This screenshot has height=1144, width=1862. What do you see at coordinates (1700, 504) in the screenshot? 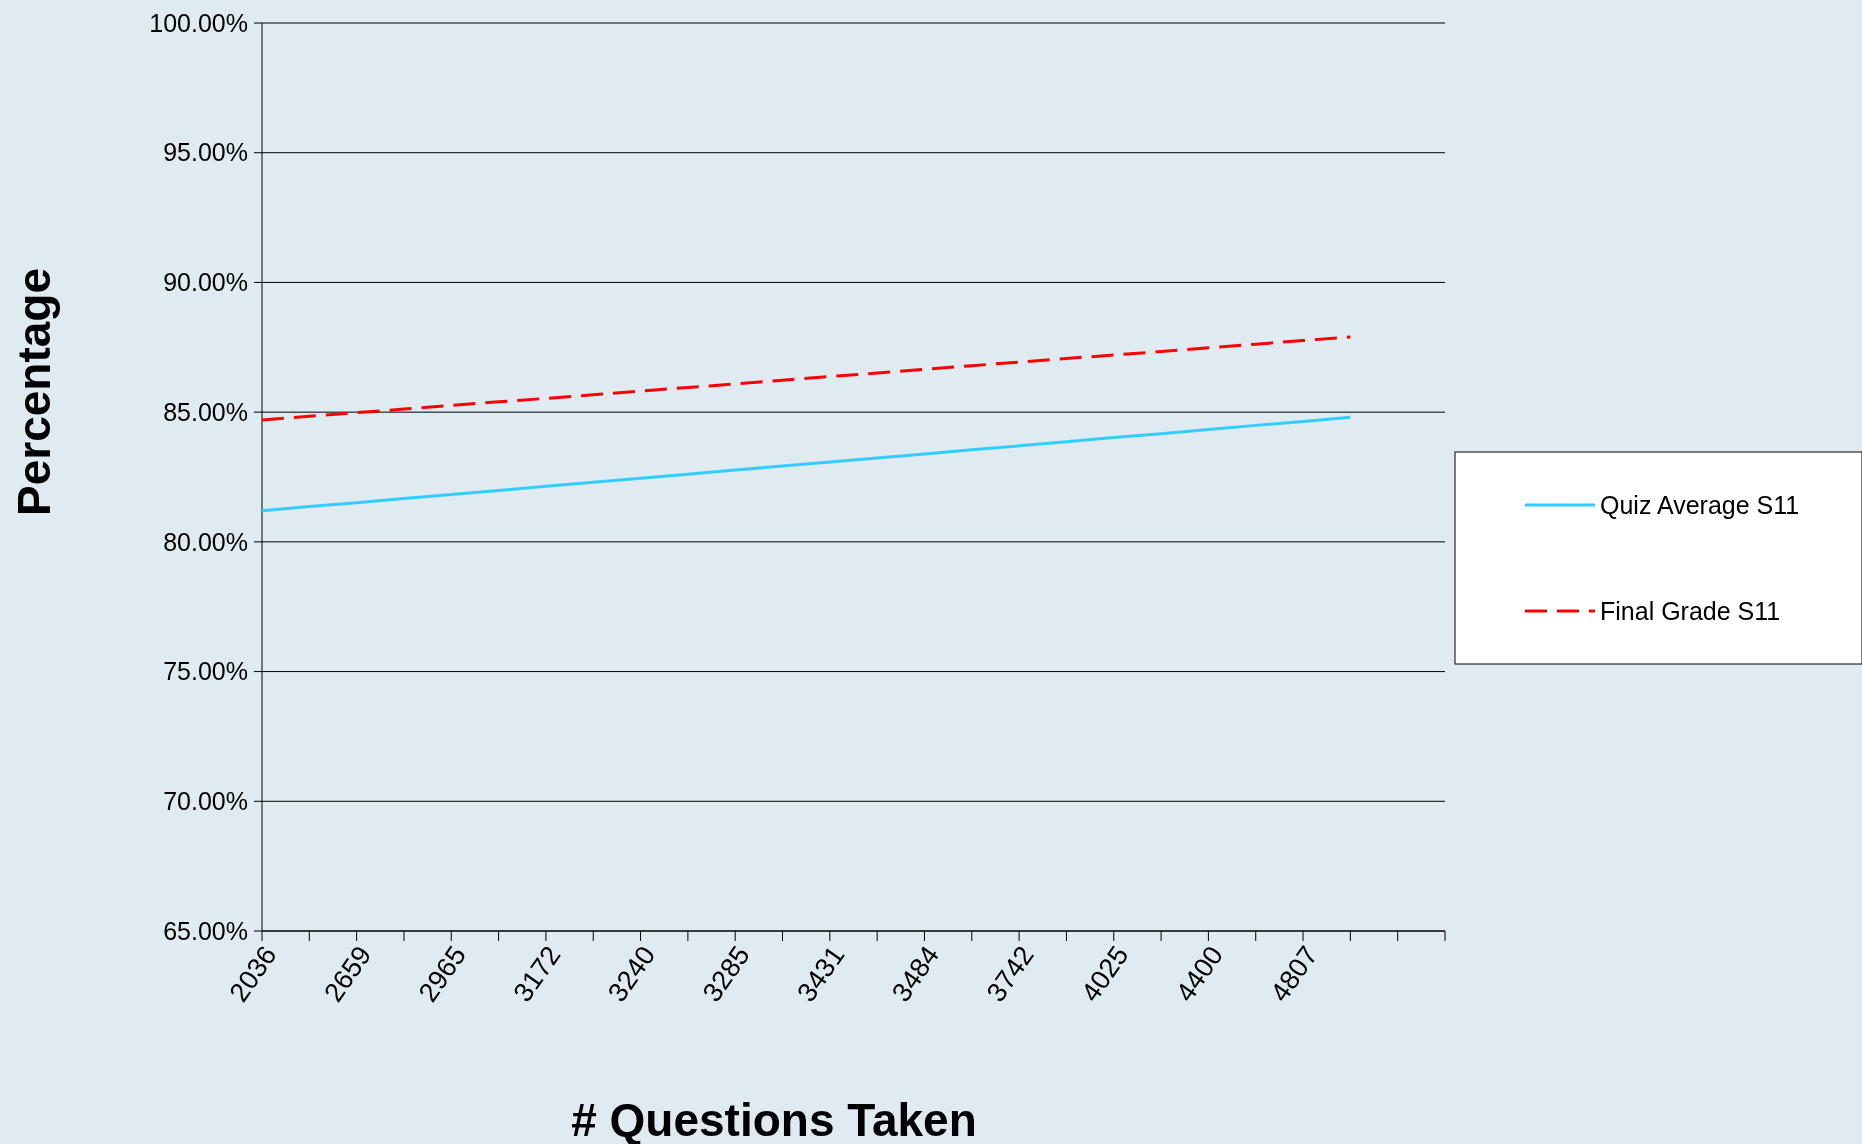
I see `legend-label: Quiz Average S11` at bounding box center [1700, 504].